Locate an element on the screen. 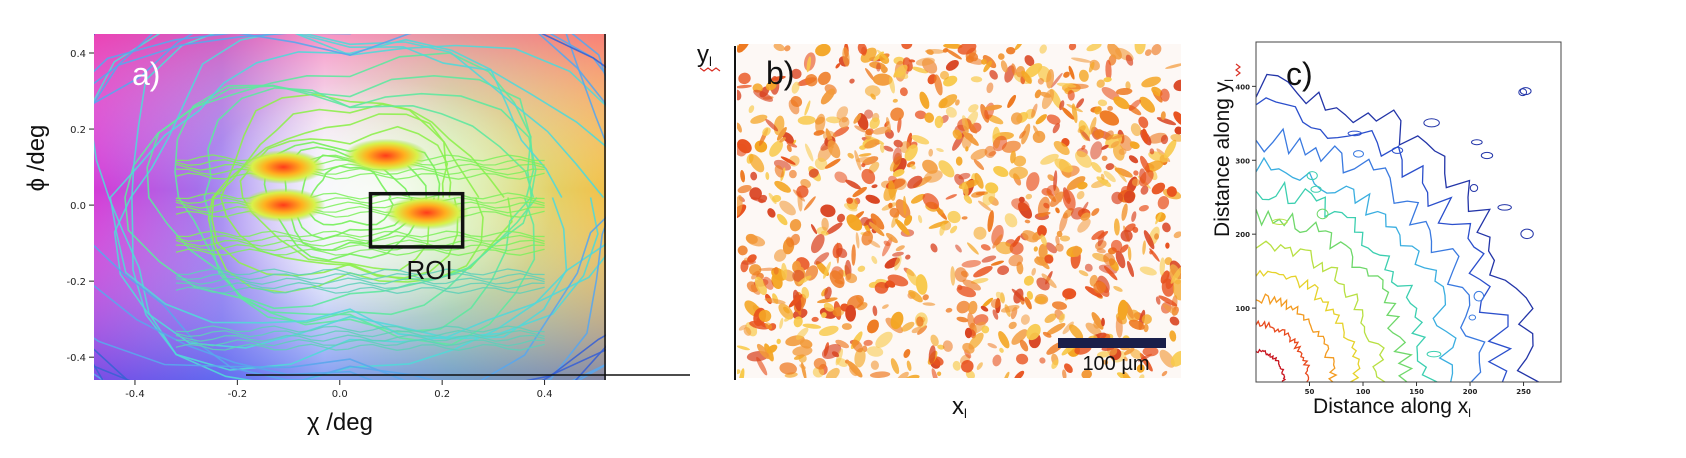  y-tick-label: -0.2 is located at coordinates (76, 282).